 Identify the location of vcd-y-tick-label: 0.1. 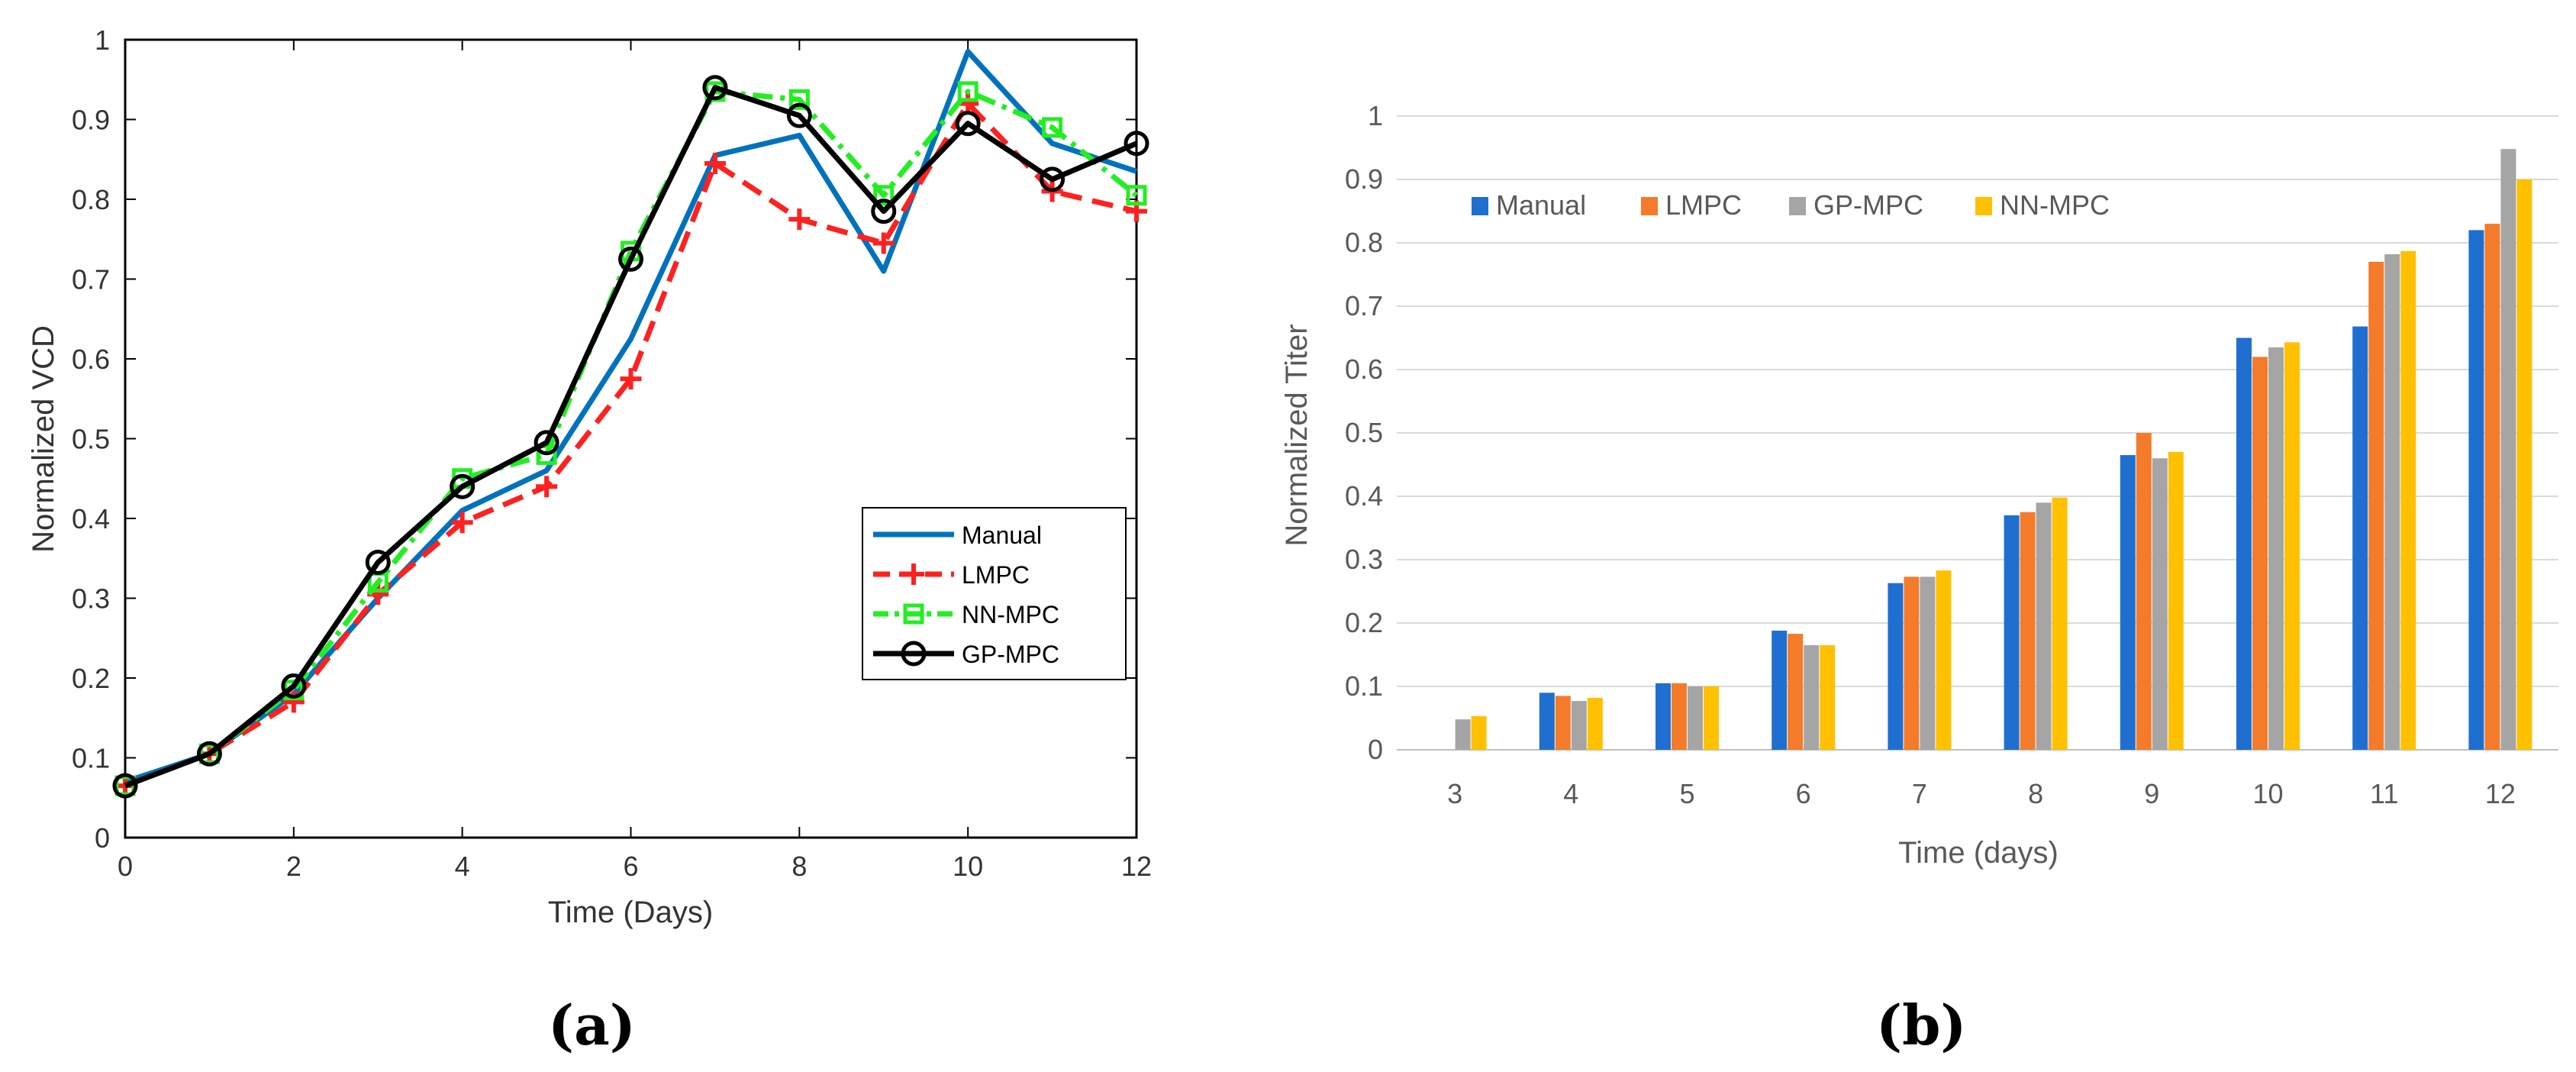
(91, 758).